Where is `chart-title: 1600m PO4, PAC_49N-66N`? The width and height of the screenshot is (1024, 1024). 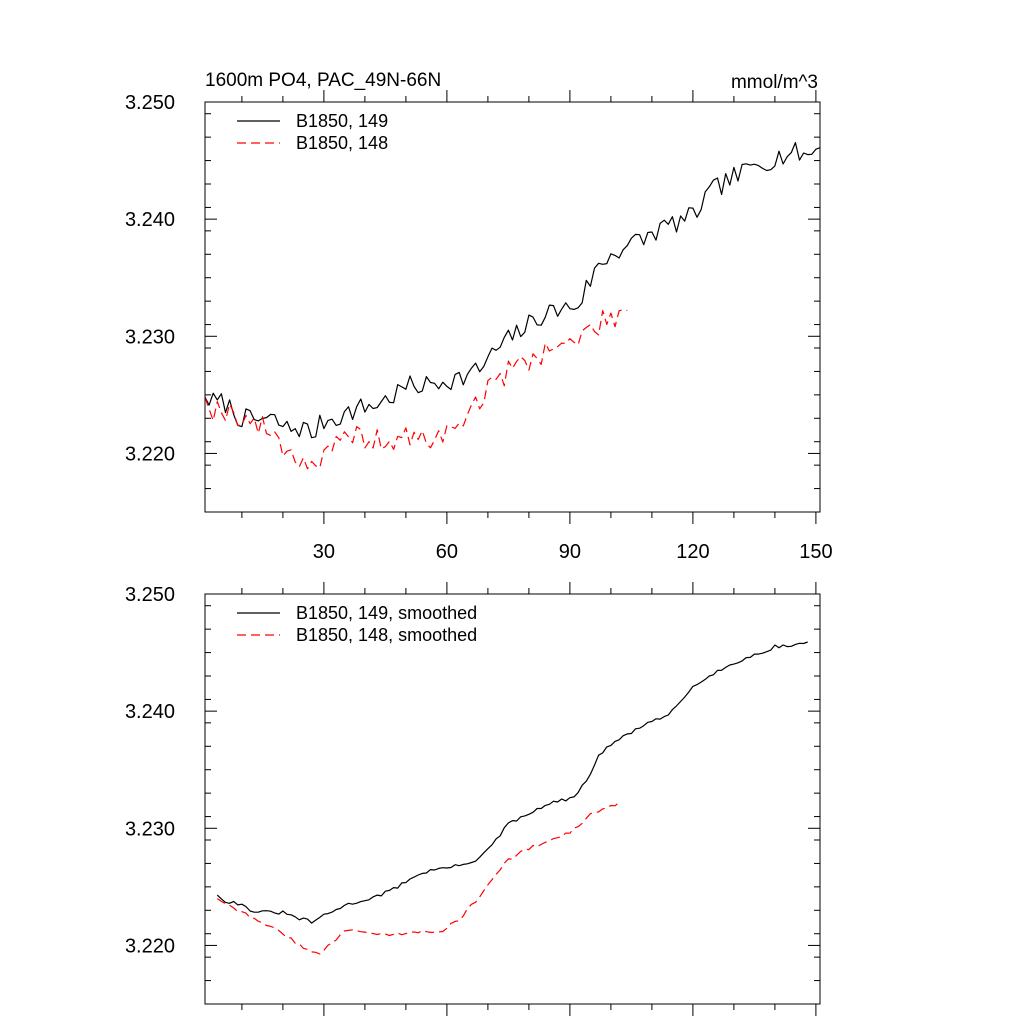
chart-title: 1600m PO4, PAC_49N-66N is located at coordinates (323, 80).